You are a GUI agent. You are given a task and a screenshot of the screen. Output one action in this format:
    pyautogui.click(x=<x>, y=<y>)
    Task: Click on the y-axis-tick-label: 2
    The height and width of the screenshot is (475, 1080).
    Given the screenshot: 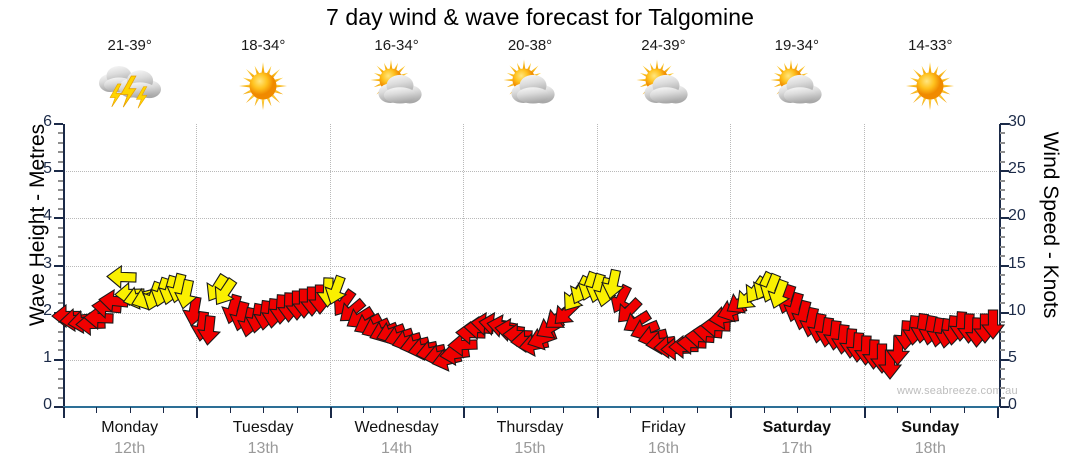 What is the action you would take?
    pyautogui.click(x=47, y=310)
    